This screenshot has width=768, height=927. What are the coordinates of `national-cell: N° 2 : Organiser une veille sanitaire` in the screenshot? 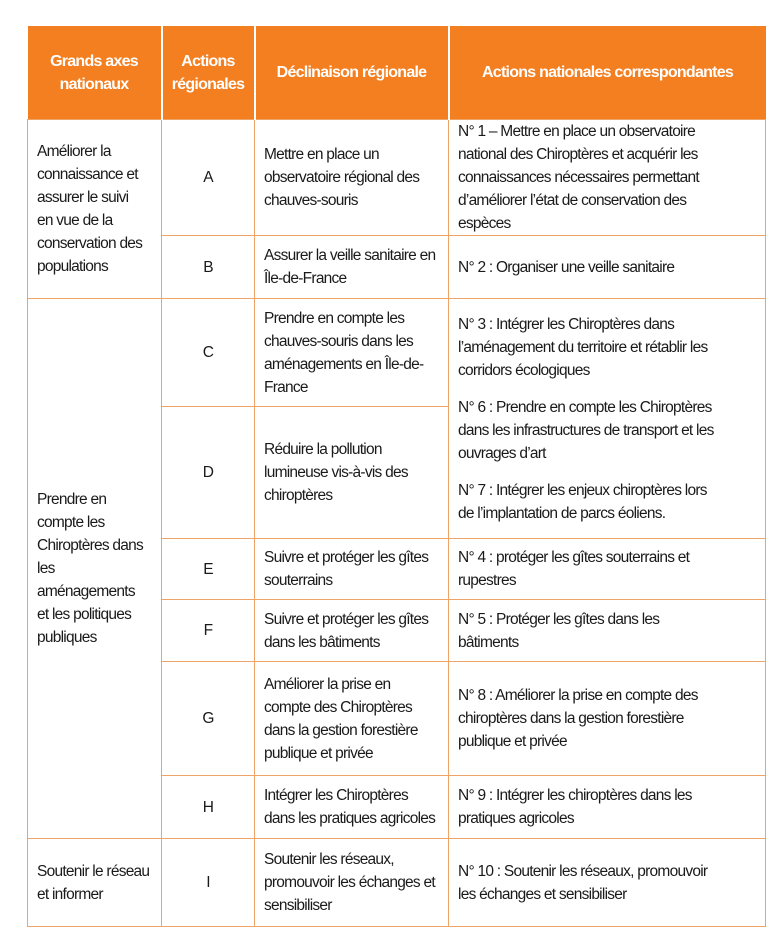 It's located at (607, 267).